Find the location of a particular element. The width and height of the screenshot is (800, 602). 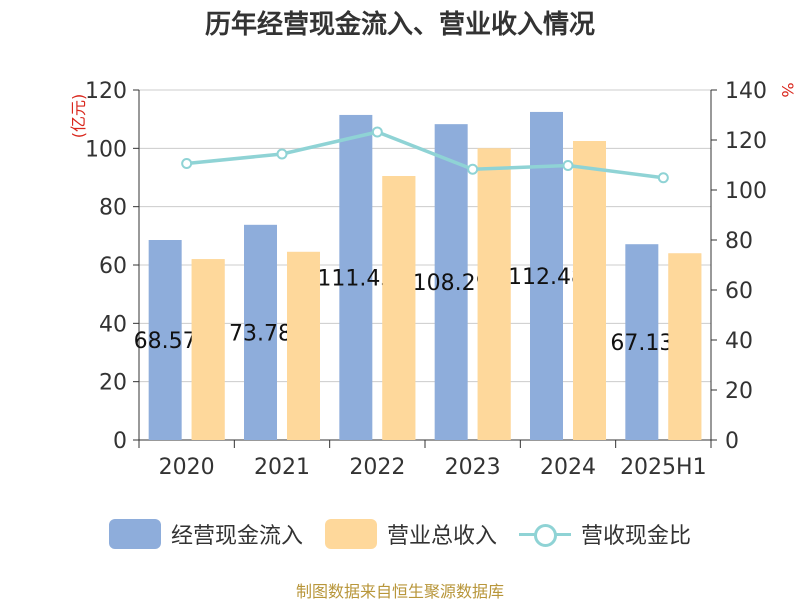

right-axis-unit: % is located at coordinates (787, 89).